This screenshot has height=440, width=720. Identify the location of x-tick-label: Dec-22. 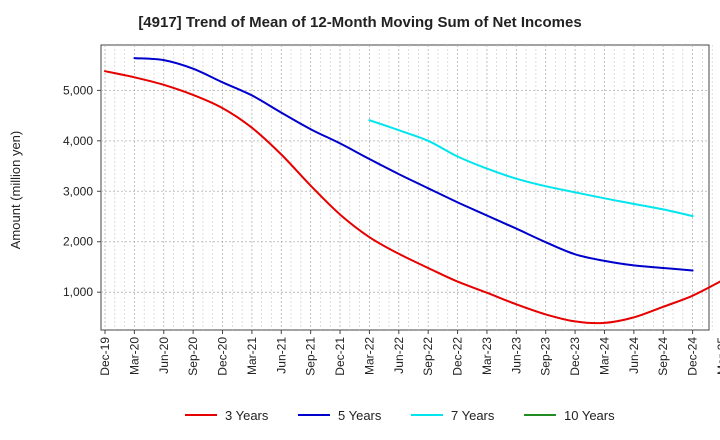
(458, 356).